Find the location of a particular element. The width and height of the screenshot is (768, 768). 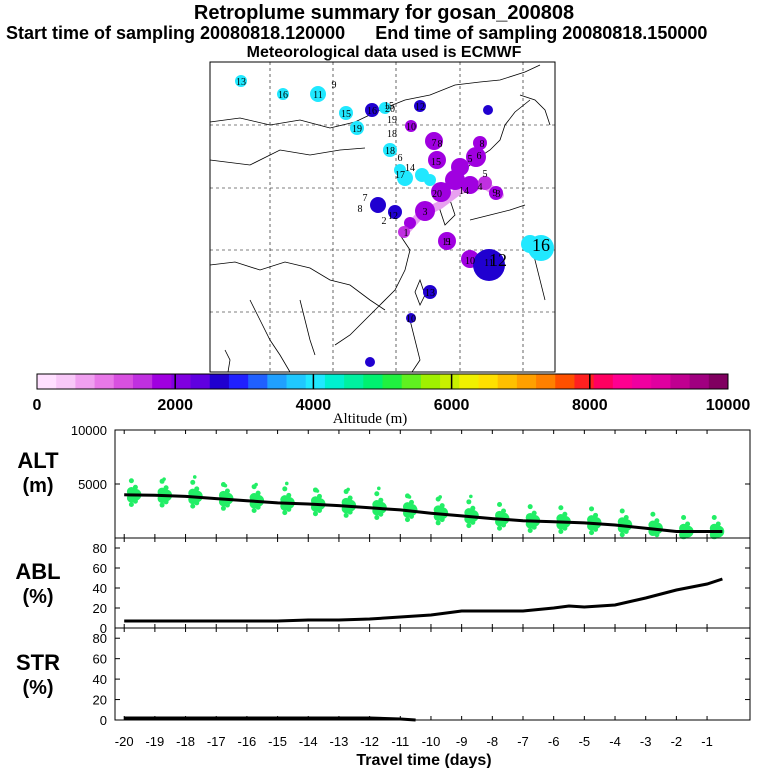

end-time: End time of sampling 20080818.150000 is located at coordinates (541, 33).